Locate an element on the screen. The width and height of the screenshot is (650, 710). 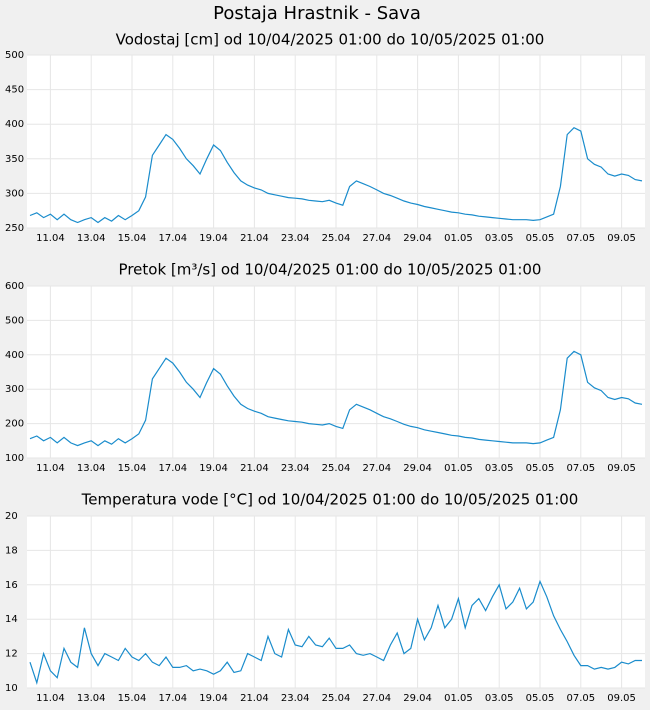
y-tick-label: 18 is located at coordinates (11, 550).